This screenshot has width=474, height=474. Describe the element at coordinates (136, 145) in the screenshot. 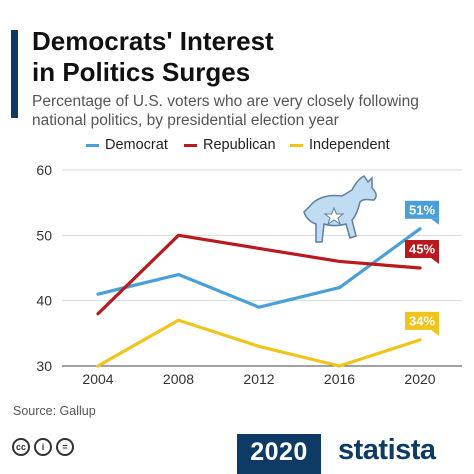

I see `legend-label-democrat: Democrat` at that location.